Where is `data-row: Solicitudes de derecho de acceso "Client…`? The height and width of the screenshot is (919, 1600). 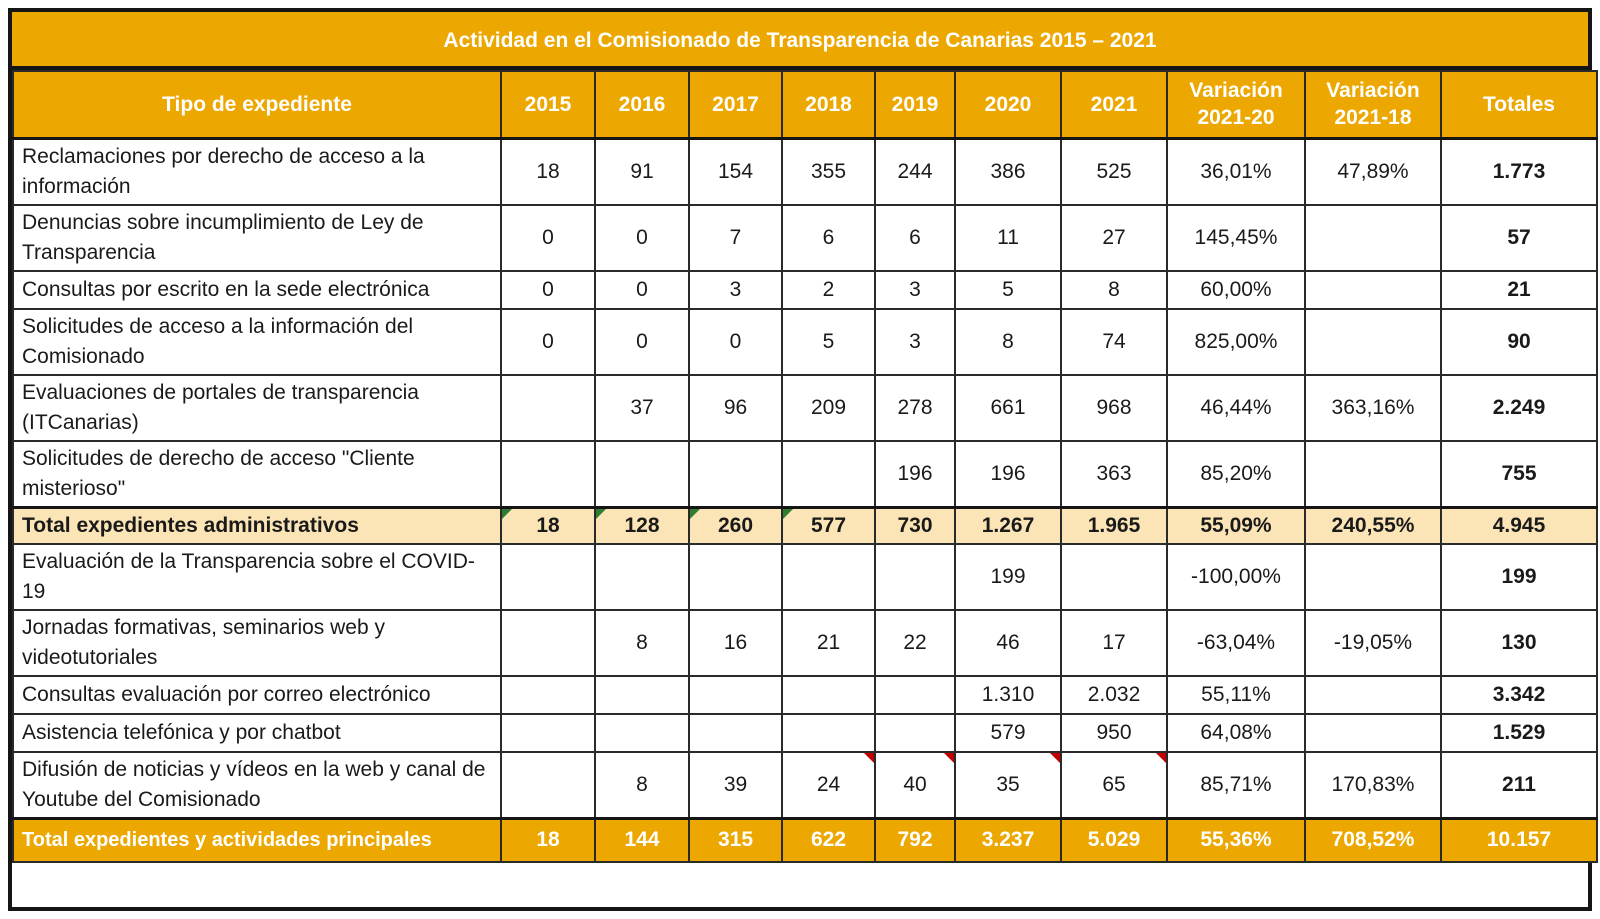
data-row: Solicitudes de derecho de acceso "Client… is located at coordinates (805, 473).